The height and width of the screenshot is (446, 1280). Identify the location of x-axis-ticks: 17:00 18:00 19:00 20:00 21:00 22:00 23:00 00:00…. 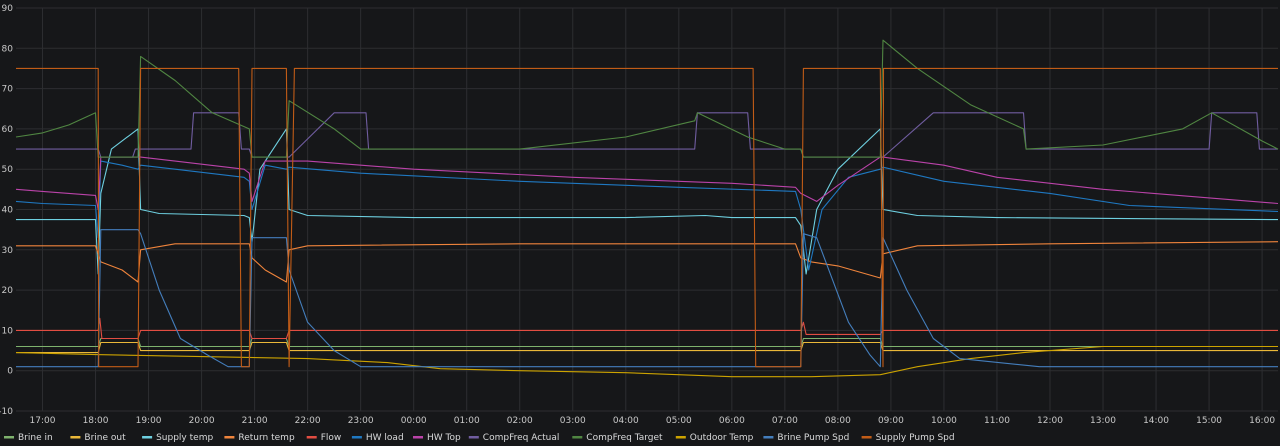
(653, 421).